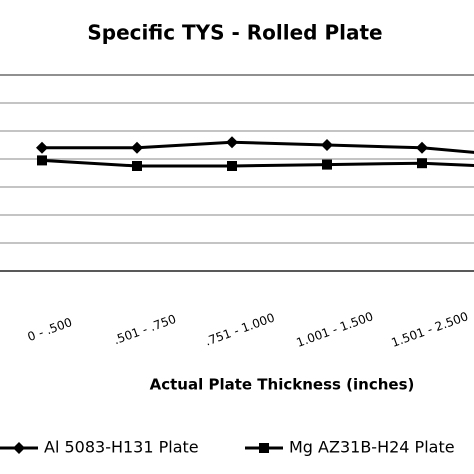 This screenshot has height=474, width=474. Describe the element at coordinates (430, 329) in the screenshot. I see `x-tick-label: 1.501 - 2.500` at that location.